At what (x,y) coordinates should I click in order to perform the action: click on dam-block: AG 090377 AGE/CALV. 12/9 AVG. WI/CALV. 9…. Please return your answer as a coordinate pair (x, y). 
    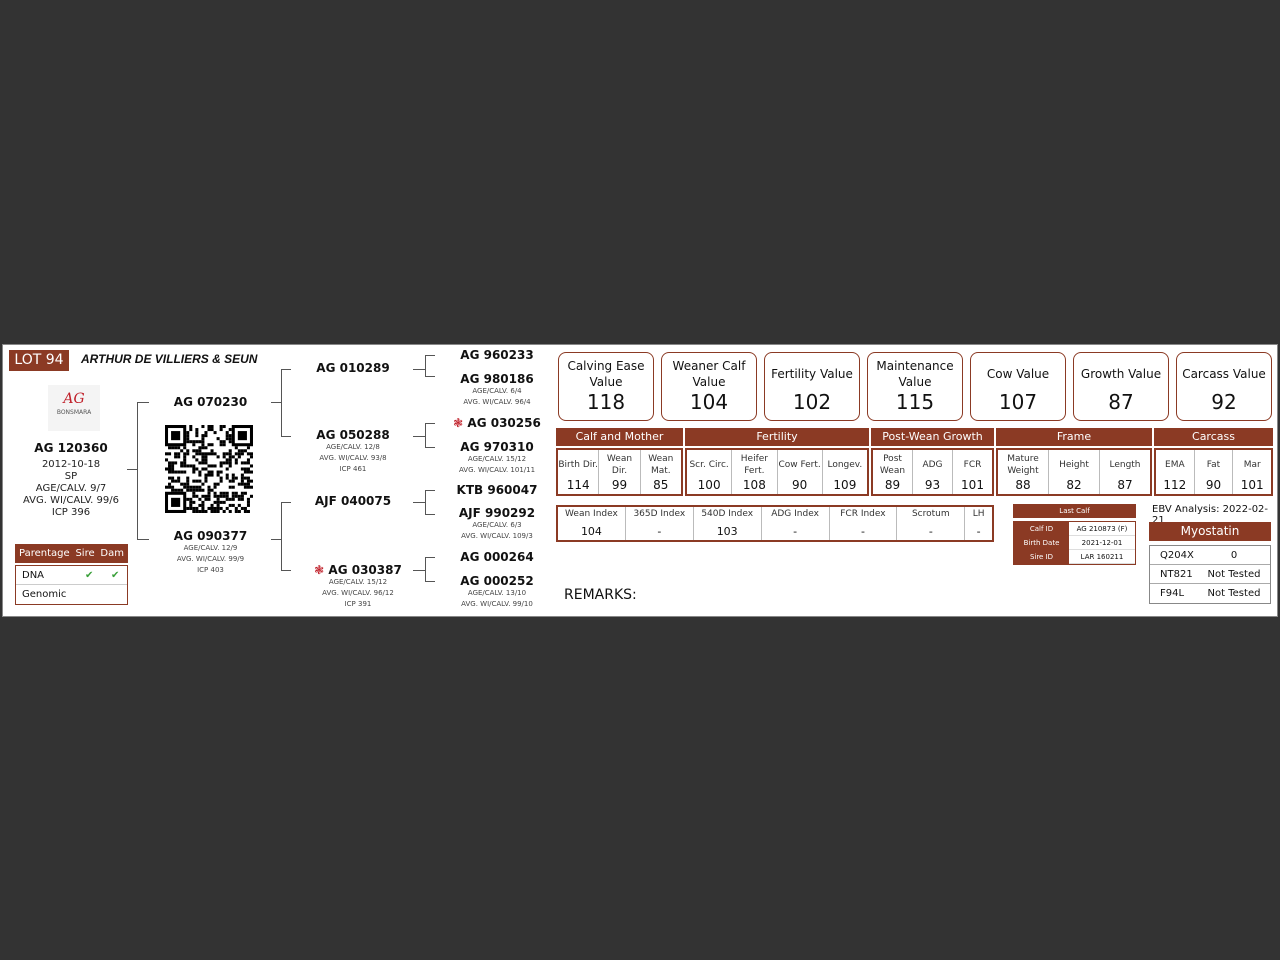
    Looking at the image, I should click on (210, 552).